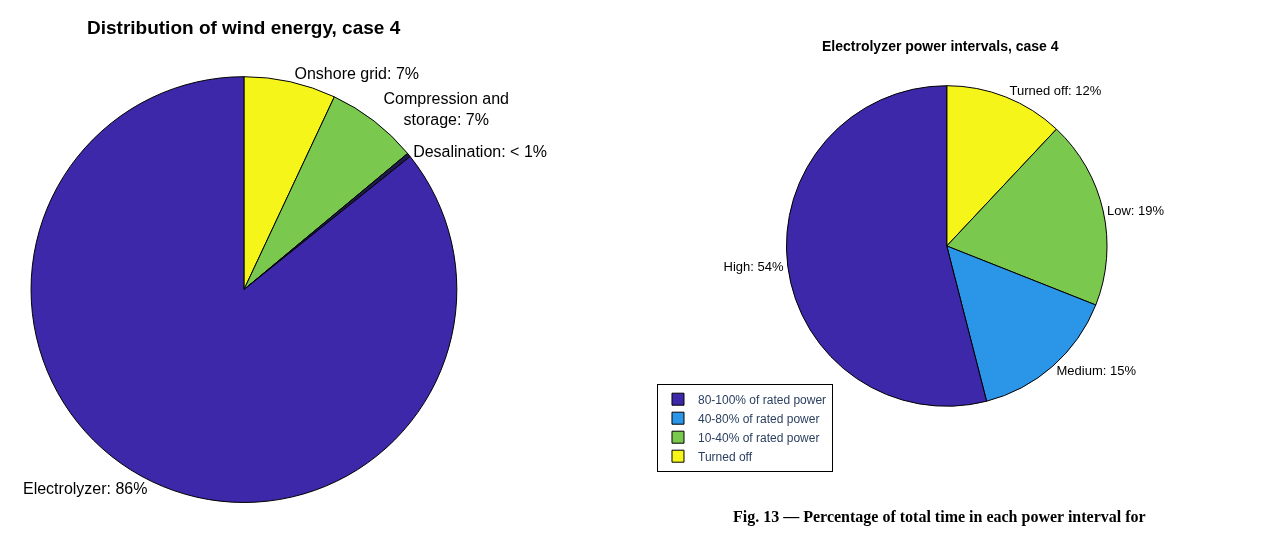 The image size is (1265, 533). What do you see at coordinates (758, 418) in the screenshot?
I see `legend-label: 40-80% of rated power` at bounding box center [758, 418].